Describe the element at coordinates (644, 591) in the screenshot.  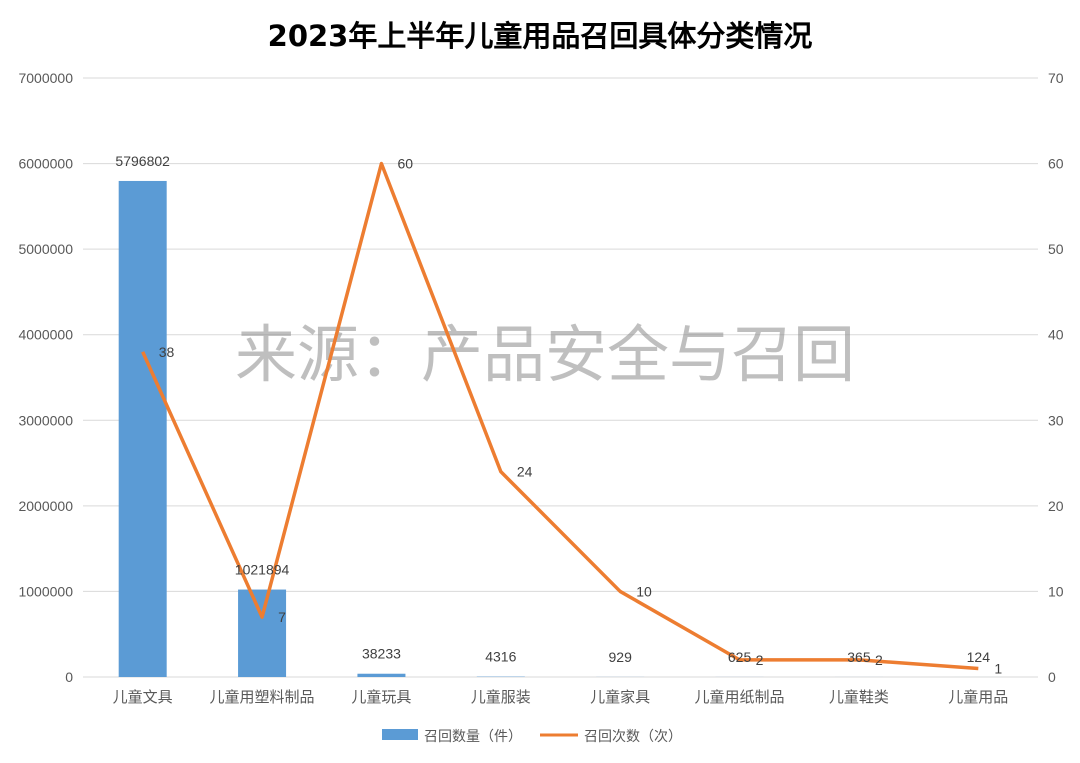
I see `line-value-label: 10` at that location.